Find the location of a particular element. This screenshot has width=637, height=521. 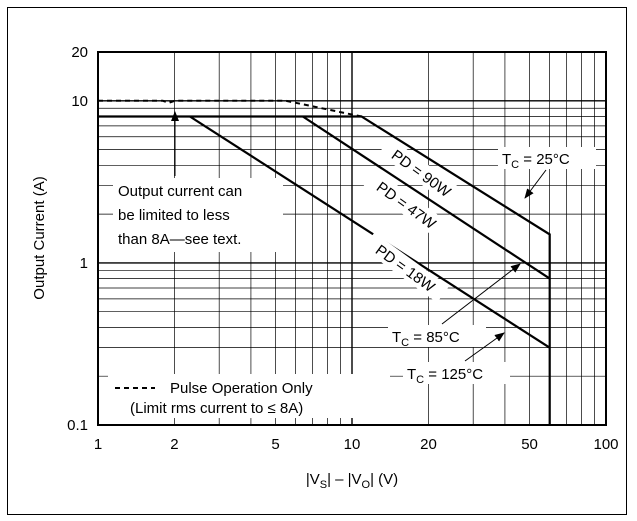

tc-85-label: TC = 85°C is located at coordinates (454, 306).